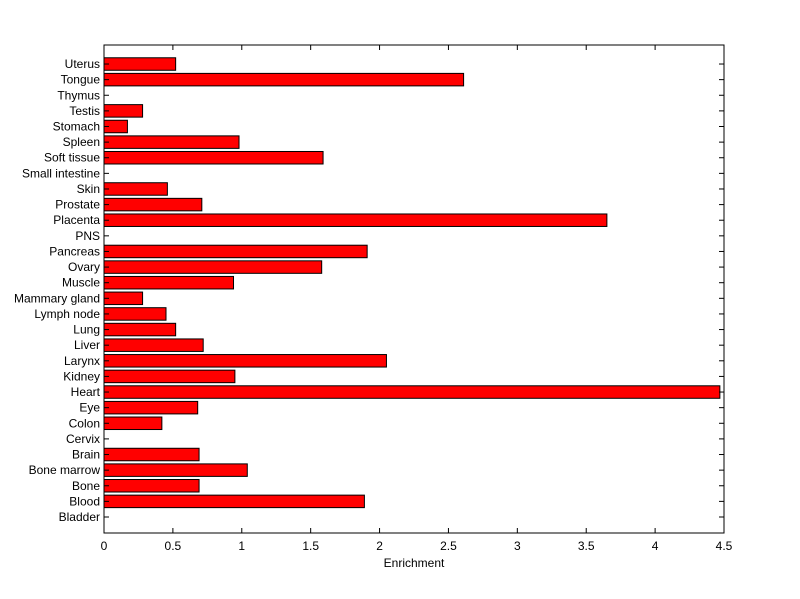 The width and height of the screenshot is (800, 599). Describe the element at coordinates (151, 407) in the screenshot. I see `bar-eye` at that location.